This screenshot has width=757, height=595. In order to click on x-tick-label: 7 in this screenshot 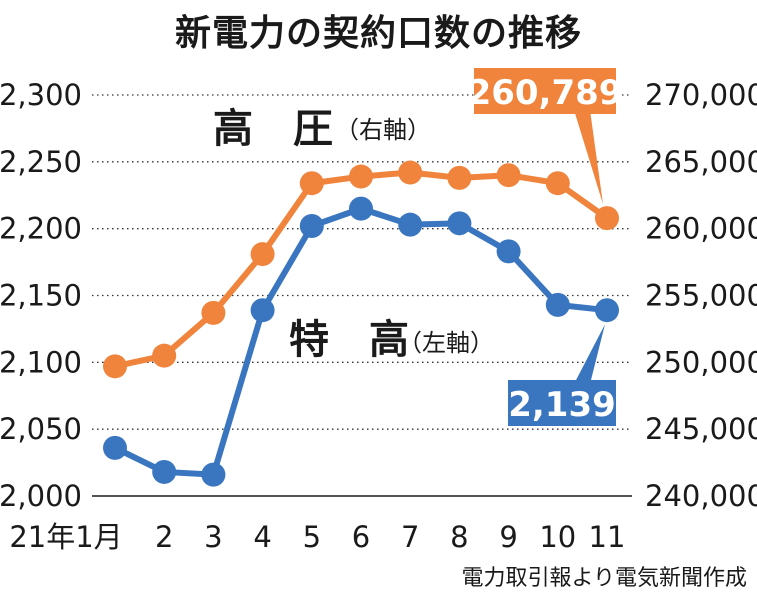, I will do `click(410, 537)`.